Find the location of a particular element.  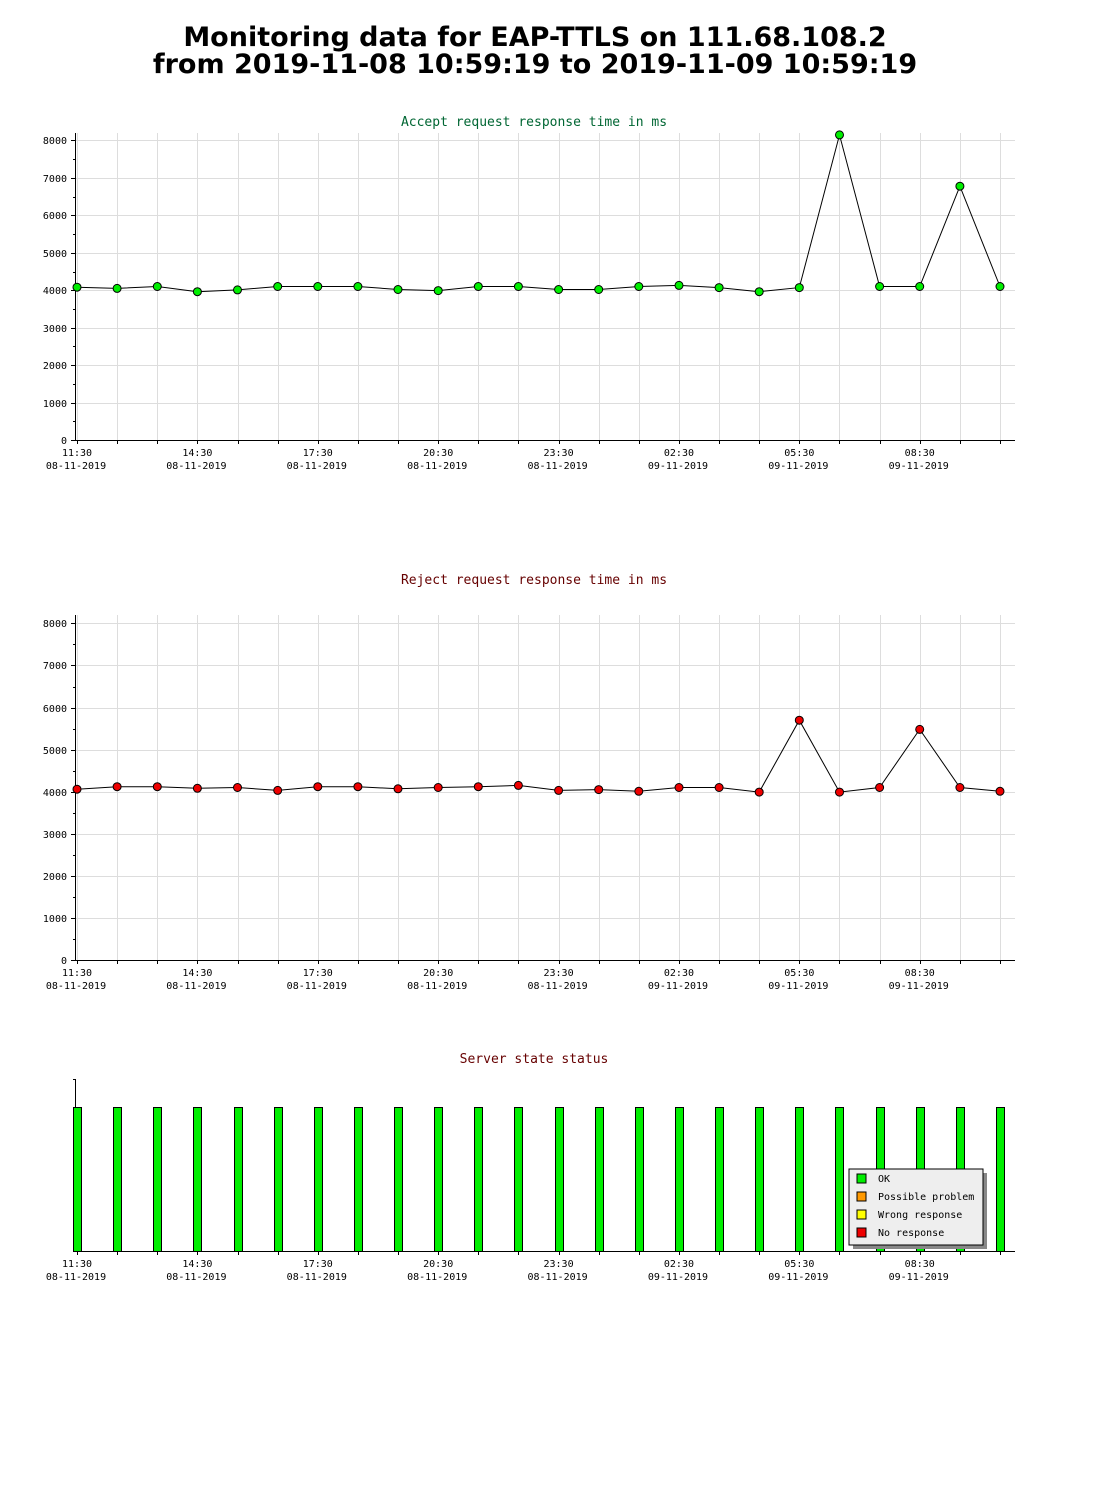

accept-y-tick-label: 2000 is located at coordinates (55, 366).